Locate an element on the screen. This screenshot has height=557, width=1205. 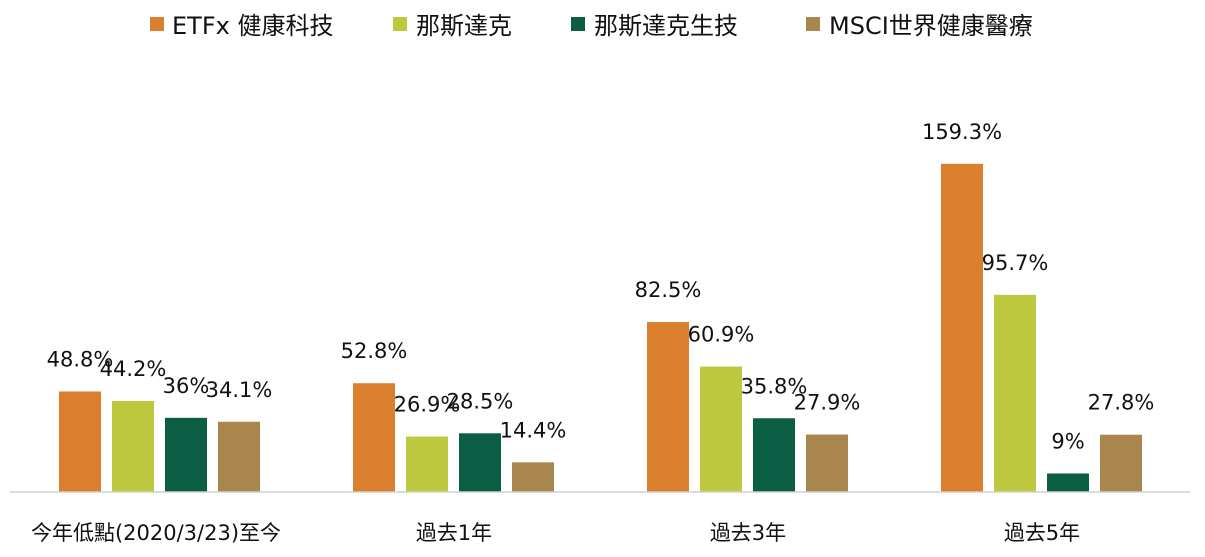
data-label: 26.9% is located at coordinates (427, 405).